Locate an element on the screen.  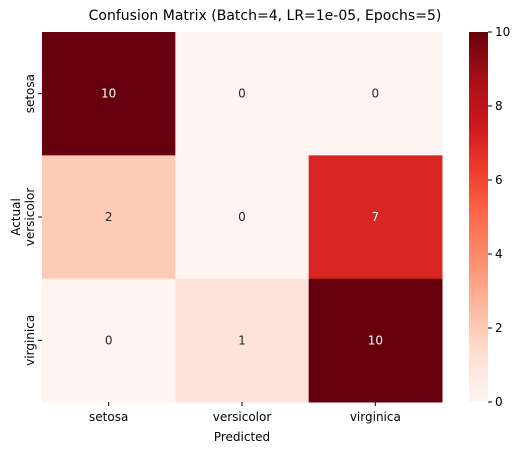
colorbar: 0 2 4 6 8 10 is located at coordinates (489, 217).